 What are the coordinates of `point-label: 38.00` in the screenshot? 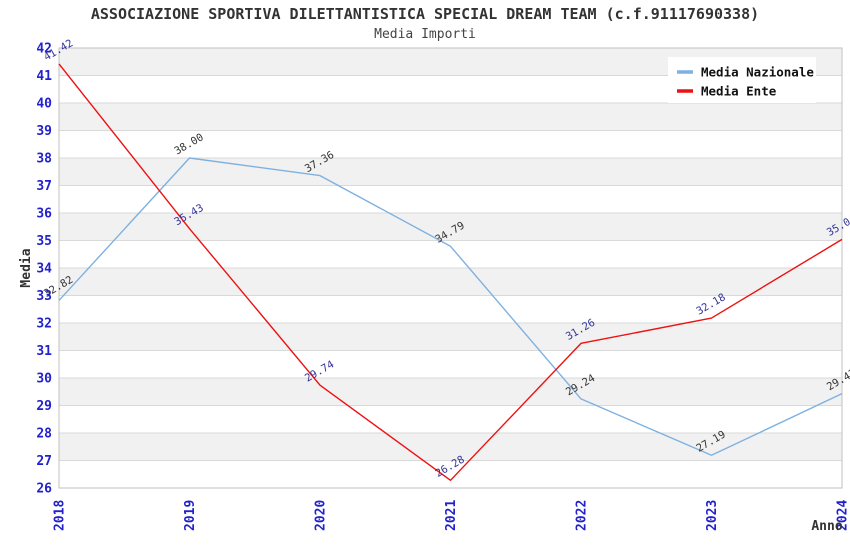 It's located at (188, 144).